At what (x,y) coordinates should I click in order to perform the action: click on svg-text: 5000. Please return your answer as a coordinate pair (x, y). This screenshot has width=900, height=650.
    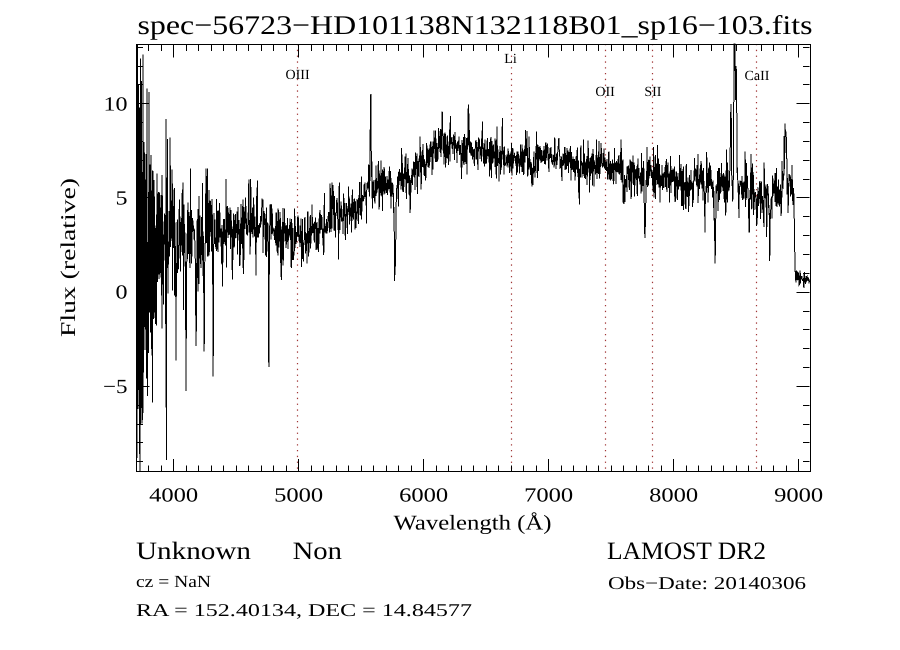
    Looking at the image, I should click on (298, 496).